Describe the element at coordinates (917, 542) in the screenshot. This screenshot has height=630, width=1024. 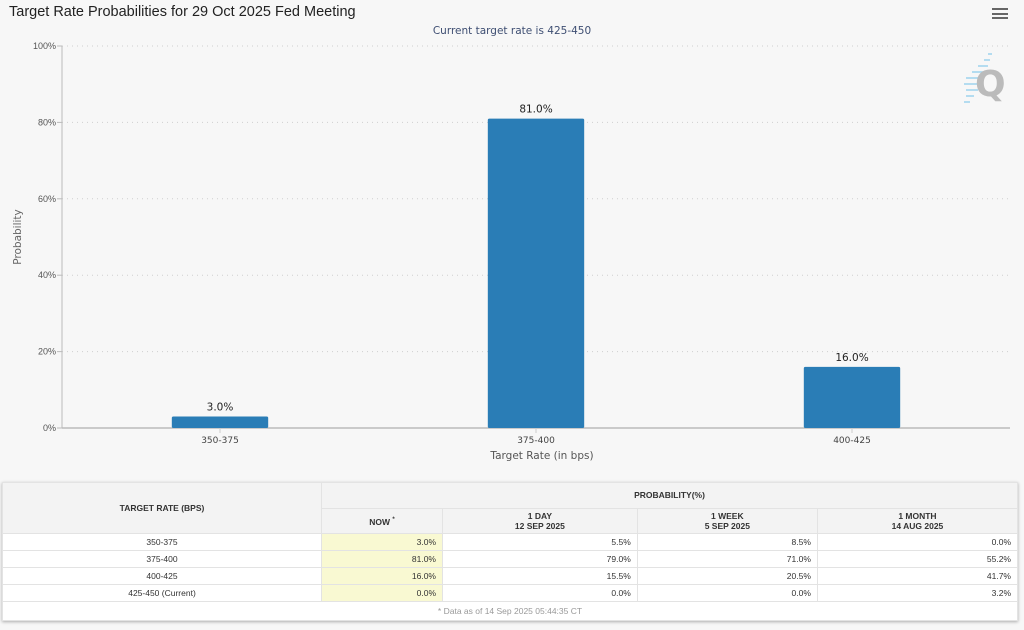
I see `1month-cell: 0.0%` at that location.